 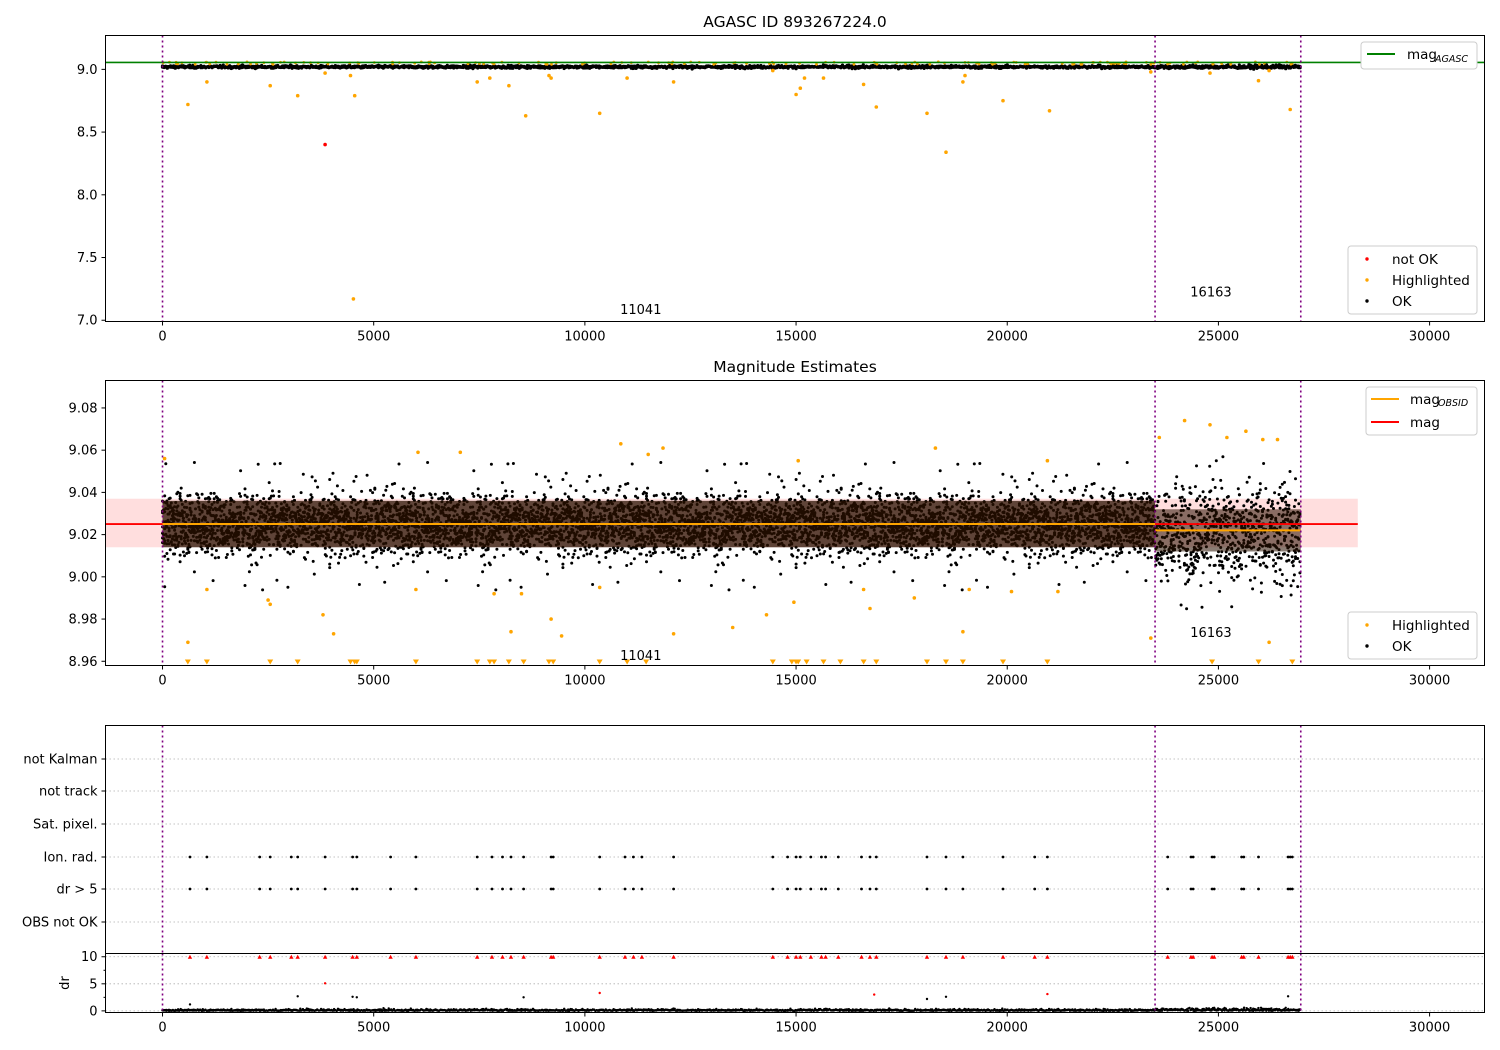 What do you see at coordinates (795, 367) in the screenshot?
I see `estimates-panel-title: Magnitude Estimates` at bounding box center [795, 367].